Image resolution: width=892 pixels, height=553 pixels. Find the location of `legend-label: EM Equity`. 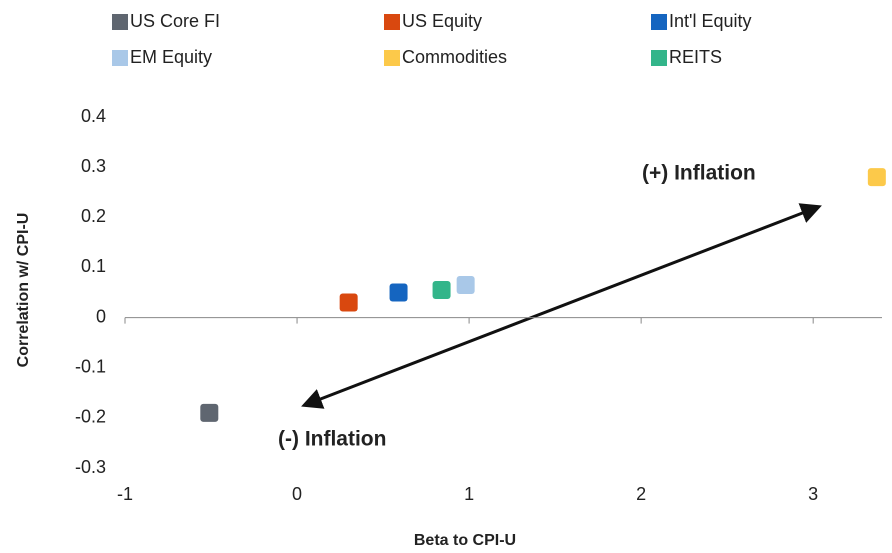

legend-label: EM Equity is located at coordinates (171, 57).